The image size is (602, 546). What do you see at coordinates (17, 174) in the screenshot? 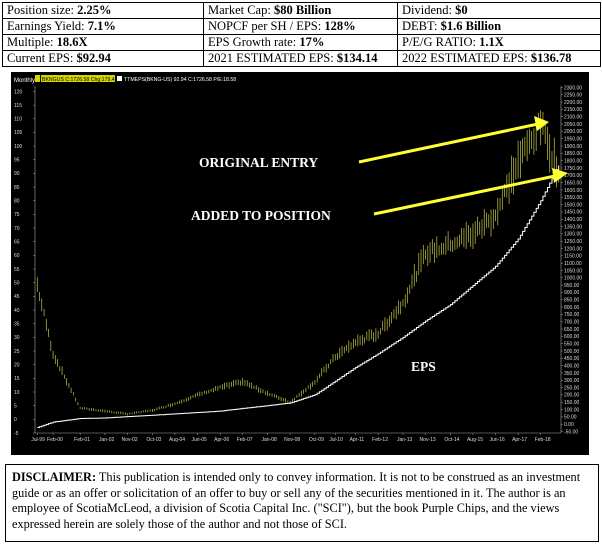
I see `left-tick-label: 90` at bounding box center [17, 174].